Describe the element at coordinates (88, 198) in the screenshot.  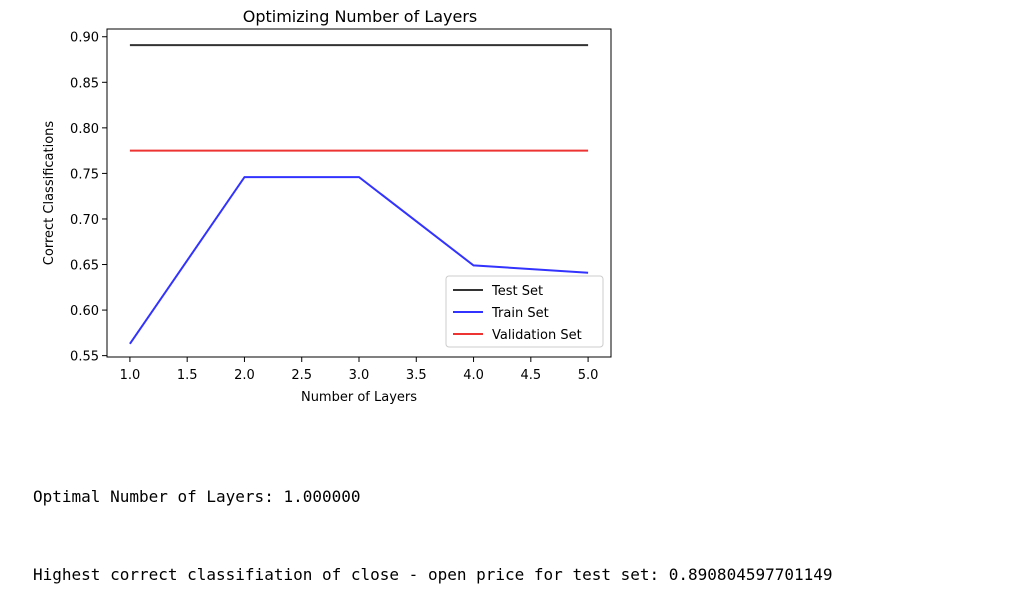
I see `y-axis-ticks: 0.55 0.60 0.65 0.70 0.75 0.80 0.85 0.90` at that location.